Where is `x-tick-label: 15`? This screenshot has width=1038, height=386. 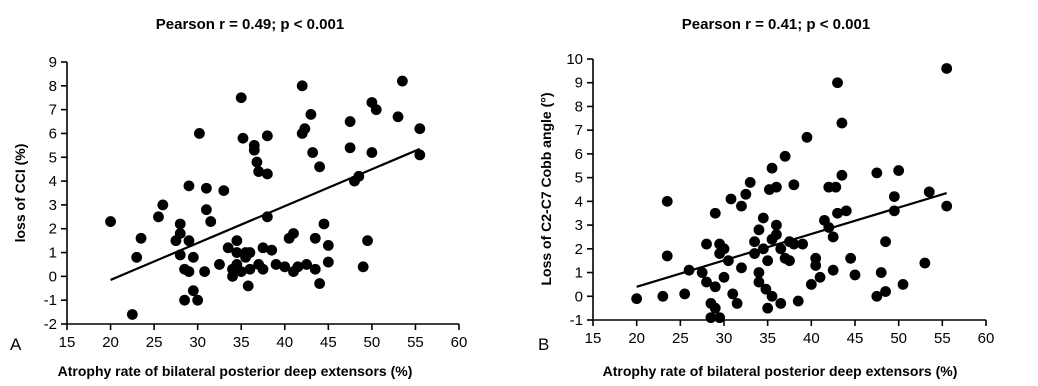
x-tick-label: 15 is located at coordinates (67, 342).